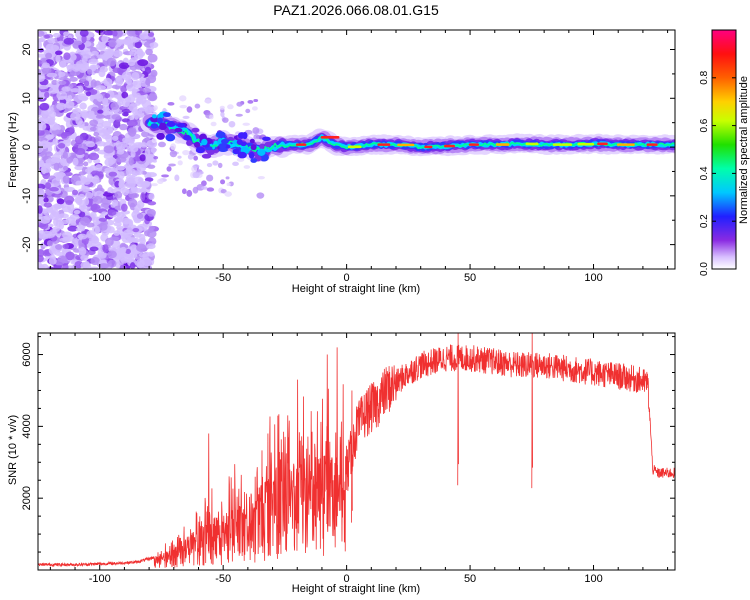 This screenshot has height=600, width=750. I want to click on snr-y-axis-label: SNR (10 * v/v), so click(13, 450).